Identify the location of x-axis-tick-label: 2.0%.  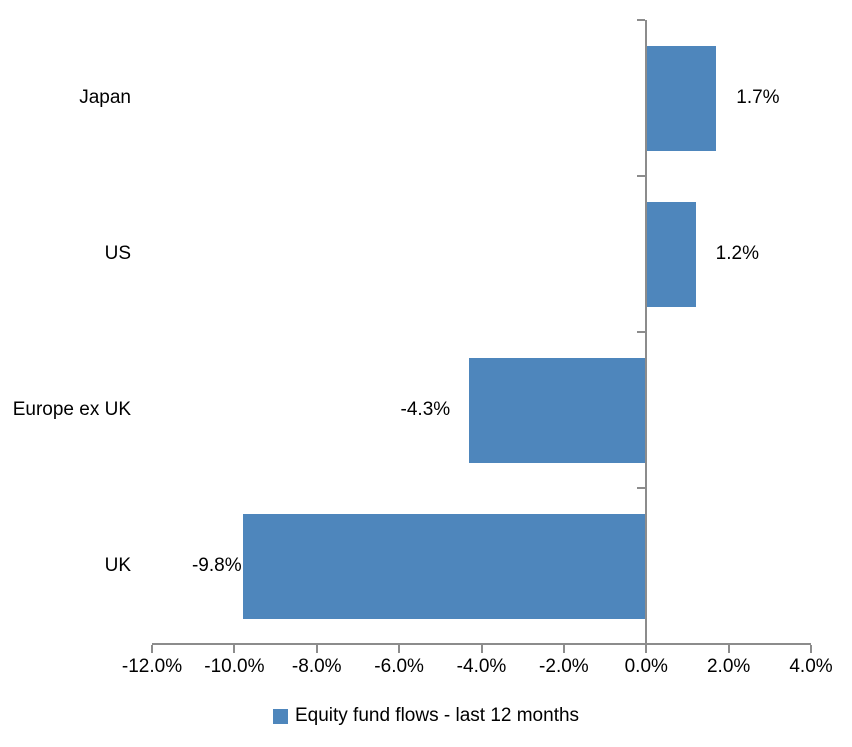
(728, 666).